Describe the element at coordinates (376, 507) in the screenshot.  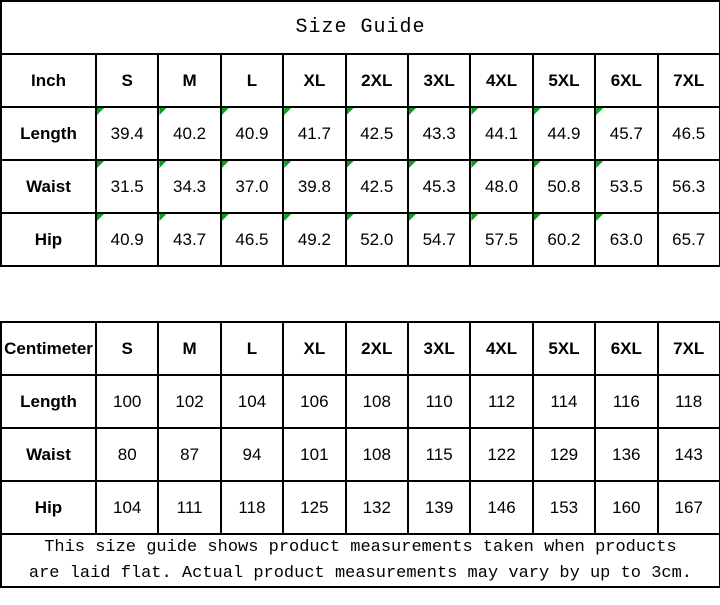
I see `table-cell: 132` at that location.